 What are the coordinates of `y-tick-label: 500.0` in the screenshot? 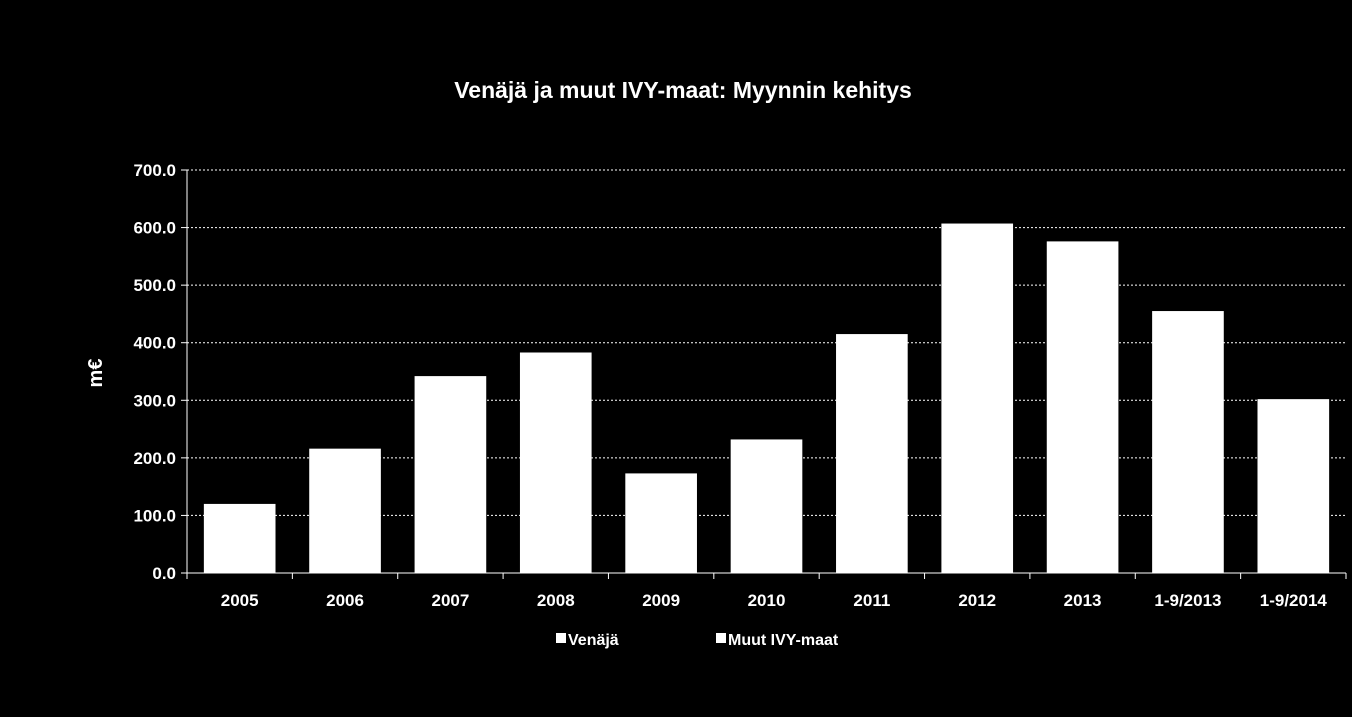 It's located at (154, 285).